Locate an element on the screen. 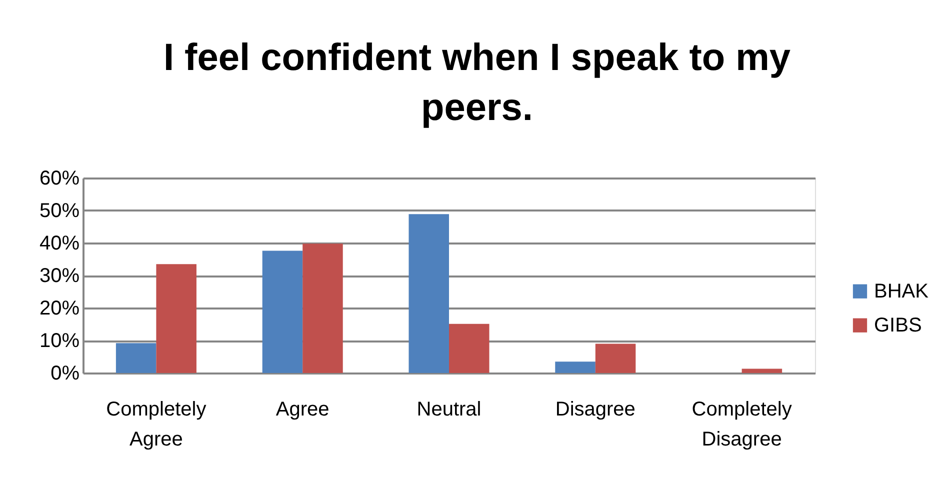 Image resolution: width=952 pixels, height=486 pixels. x-tick-label: Disagree is located at coordinates (595, 409).